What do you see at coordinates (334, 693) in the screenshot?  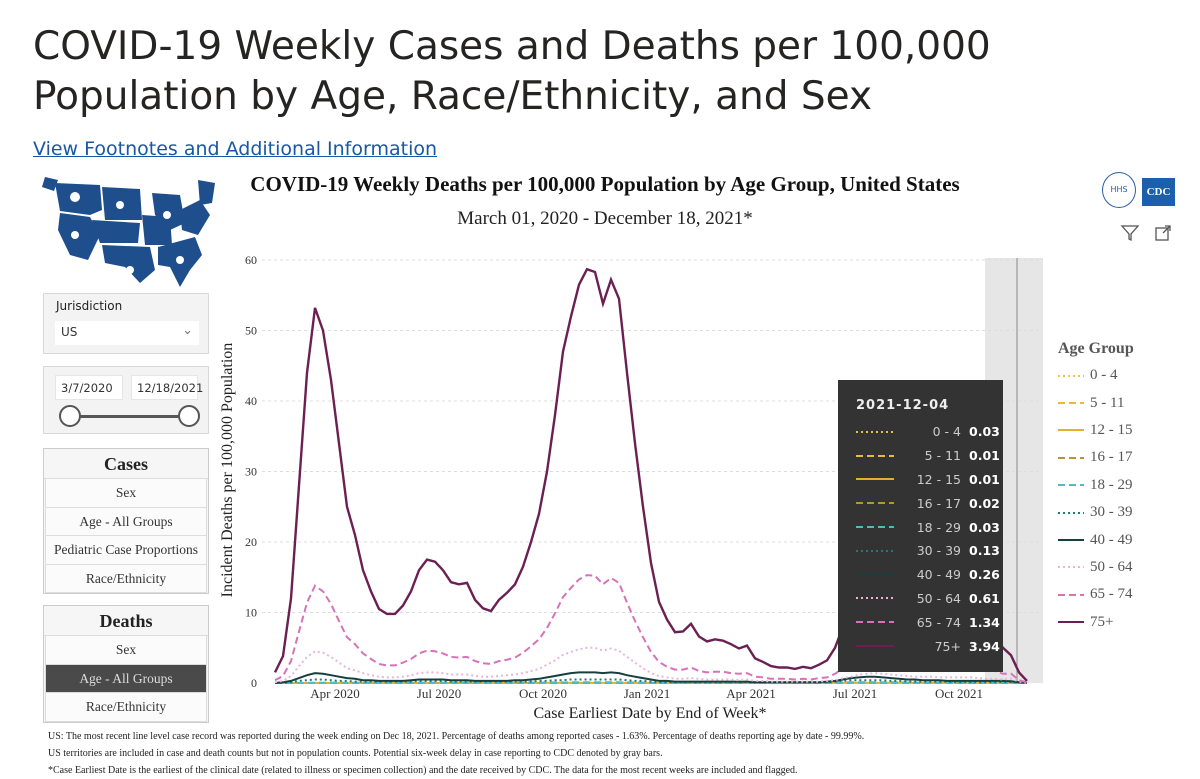 I see `x-tick-label: Apr 2020` at bounding box center [334, 693].